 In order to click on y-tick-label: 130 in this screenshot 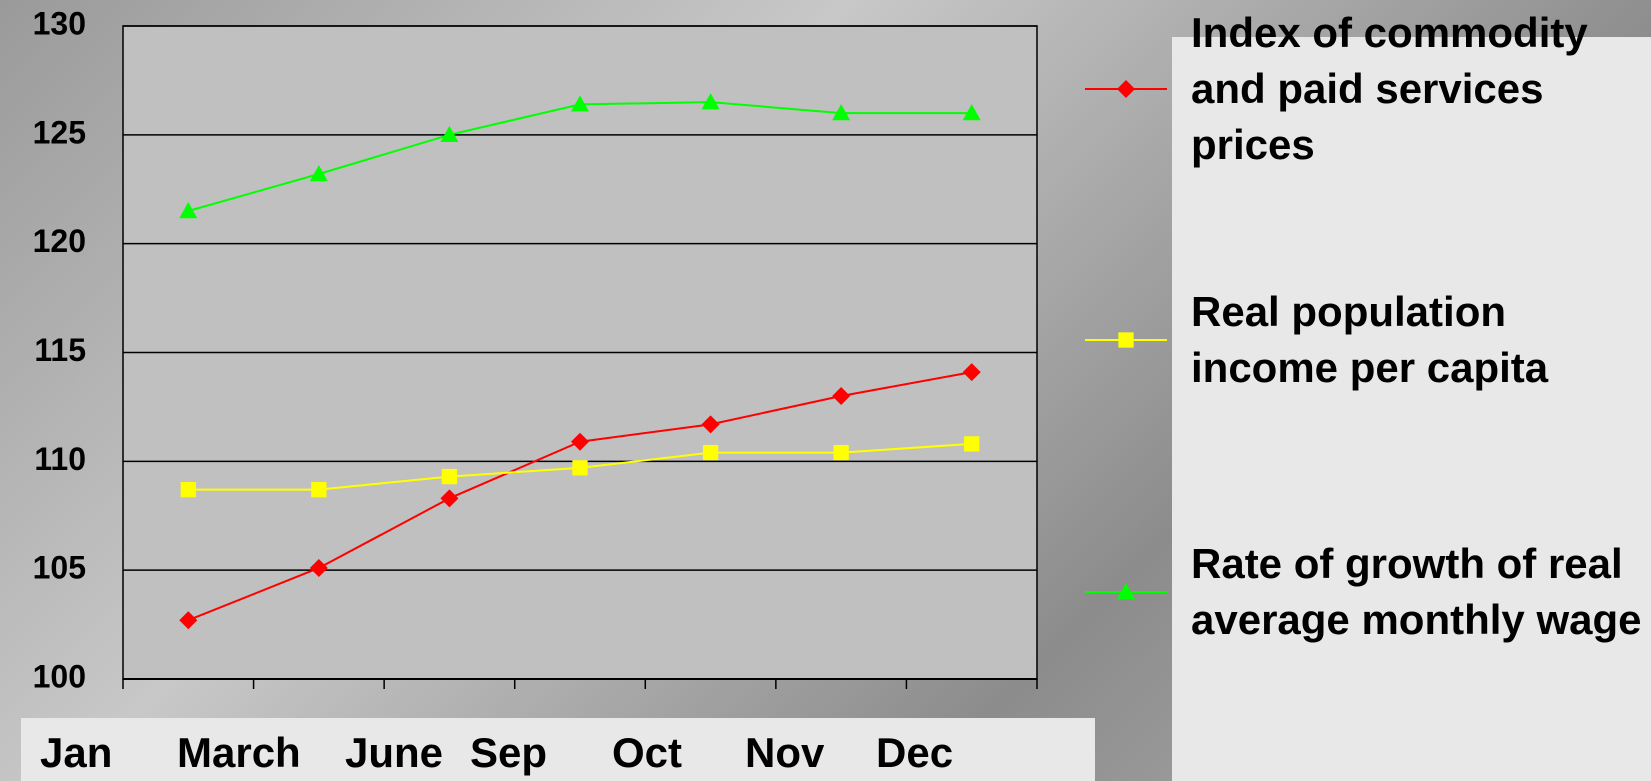, I will do `click(59, 23)`.